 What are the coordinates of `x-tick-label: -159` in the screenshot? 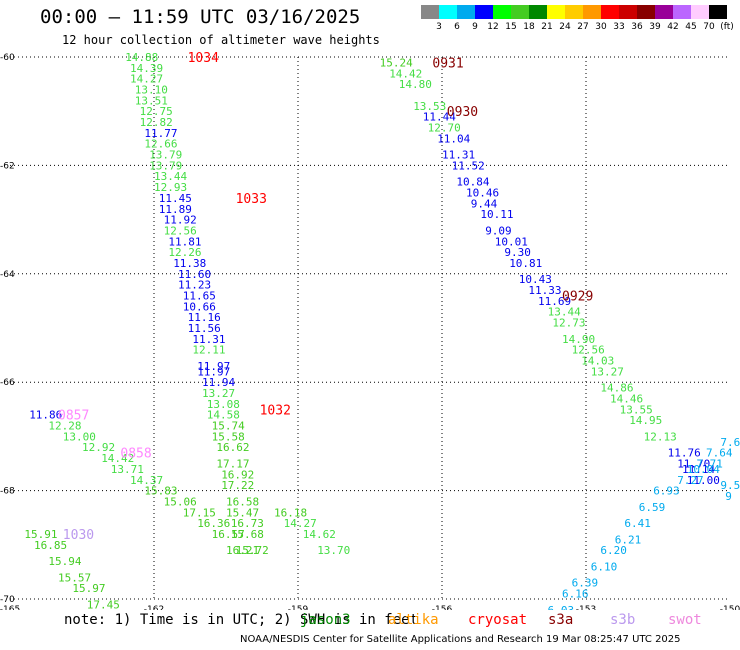 It's located at (298, 607).